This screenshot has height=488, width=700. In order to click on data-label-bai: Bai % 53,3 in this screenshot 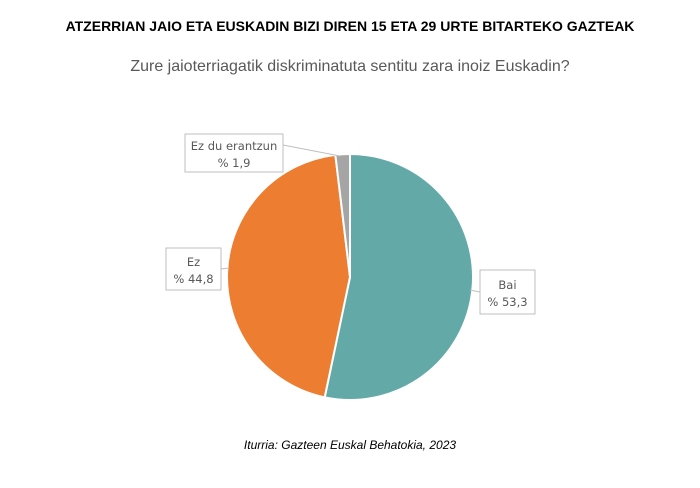, I will do `click(502, 292)`.